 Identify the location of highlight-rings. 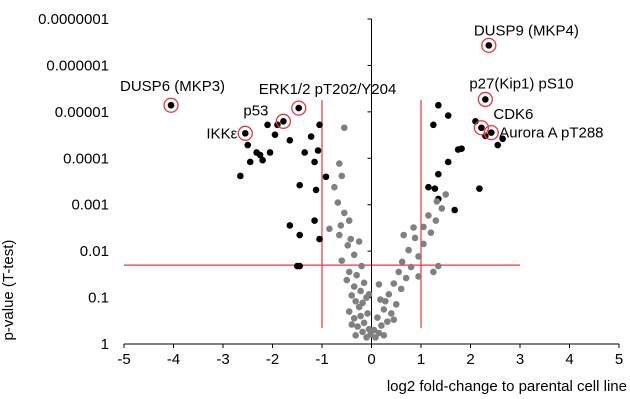
(331, 89).